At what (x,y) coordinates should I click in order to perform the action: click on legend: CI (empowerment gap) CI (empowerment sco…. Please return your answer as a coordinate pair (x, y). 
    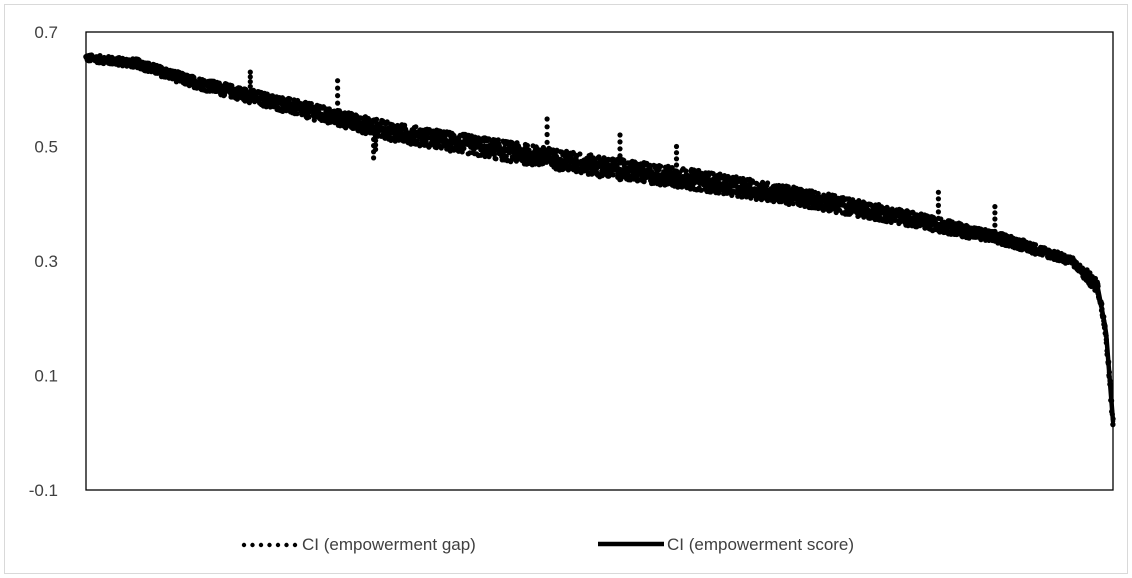
    Looking at the image, I should click on (547, 544).